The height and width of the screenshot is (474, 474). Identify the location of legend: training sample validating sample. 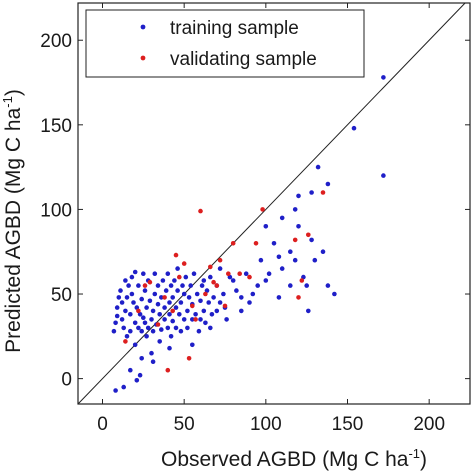
(225, 43).